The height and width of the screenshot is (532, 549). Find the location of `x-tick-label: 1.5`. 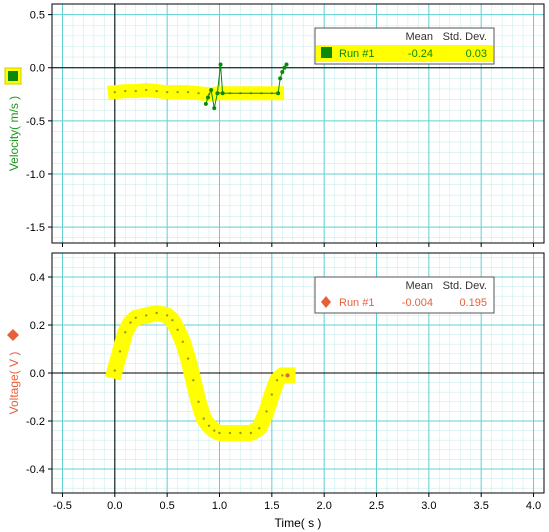

x-tick-label: 1.5 is located at coordinates (271, 506).